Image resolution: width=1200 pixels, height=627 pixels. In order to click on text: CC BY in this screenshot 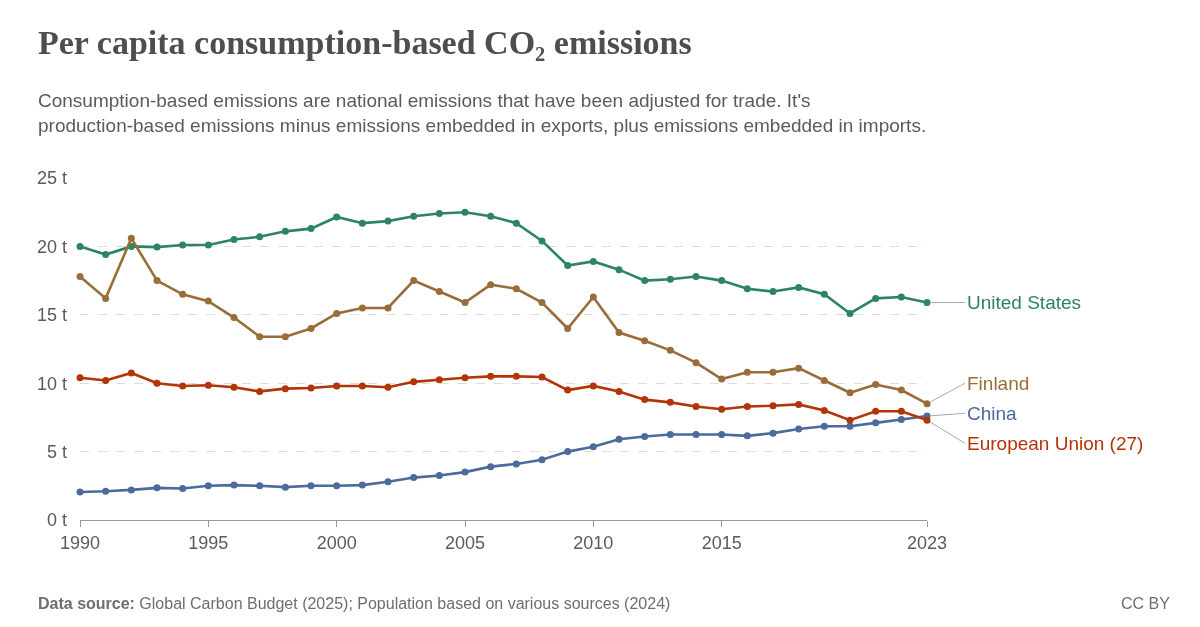, I will do `click(1146, 603)`.